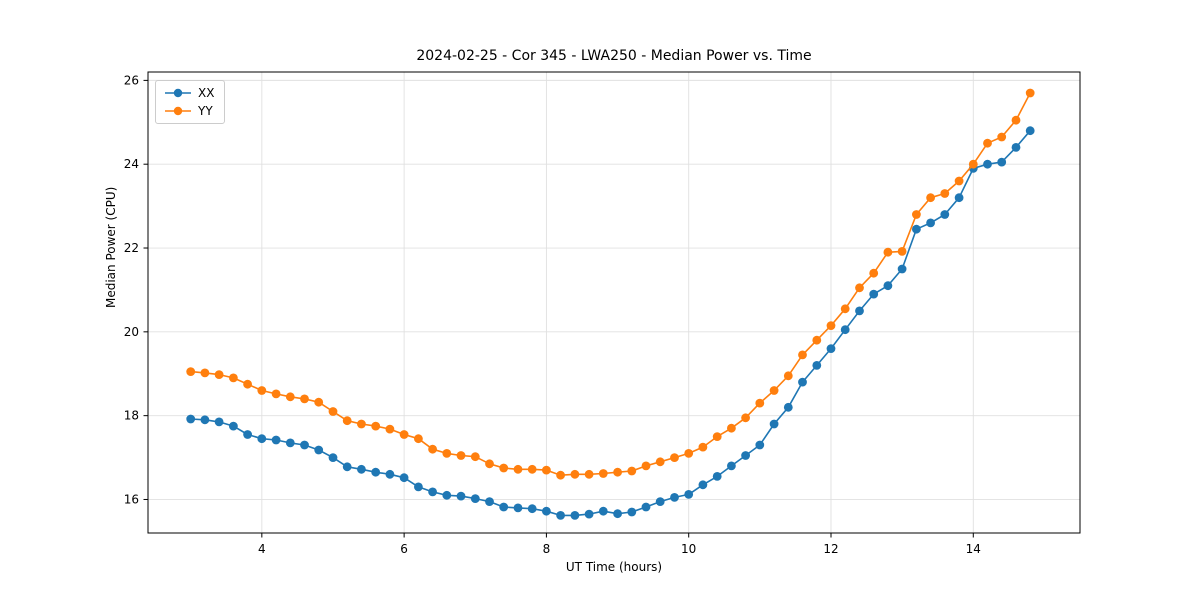 The height and width of the screenshot is (600, 1200). I want to click on legend: XX YY, so click(190, 102).